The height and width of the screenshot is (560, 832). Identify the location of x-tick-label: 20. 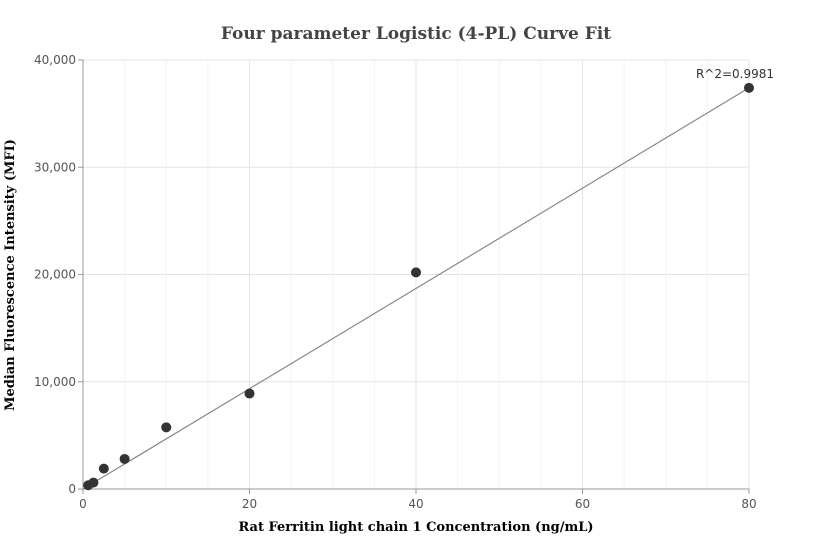
(249, 504).